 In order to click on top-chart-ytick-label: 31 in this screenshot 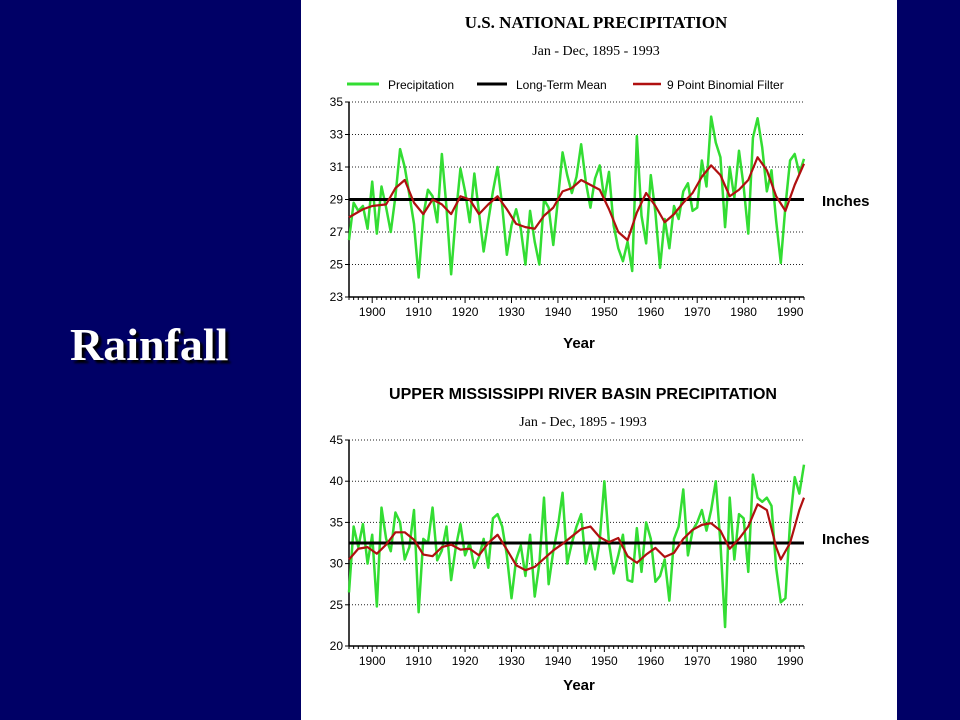, I will do `click(337, 167)`.